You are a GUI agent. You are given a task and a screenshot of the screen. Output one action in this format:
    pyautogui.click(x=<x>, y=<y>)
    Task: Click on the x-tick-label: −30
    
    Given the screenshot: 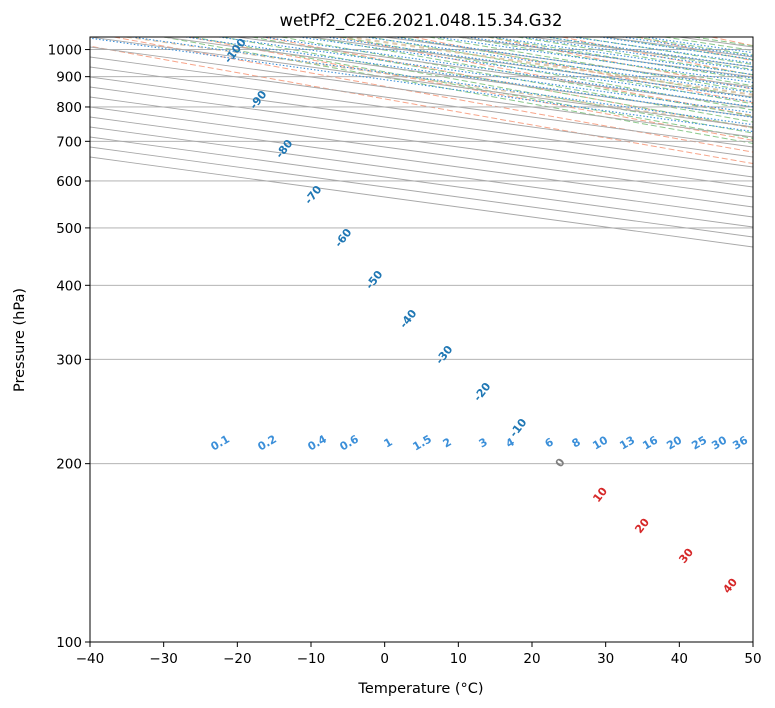 What is the action you would take?
    pyautogui.click(x=163, y=659)
    